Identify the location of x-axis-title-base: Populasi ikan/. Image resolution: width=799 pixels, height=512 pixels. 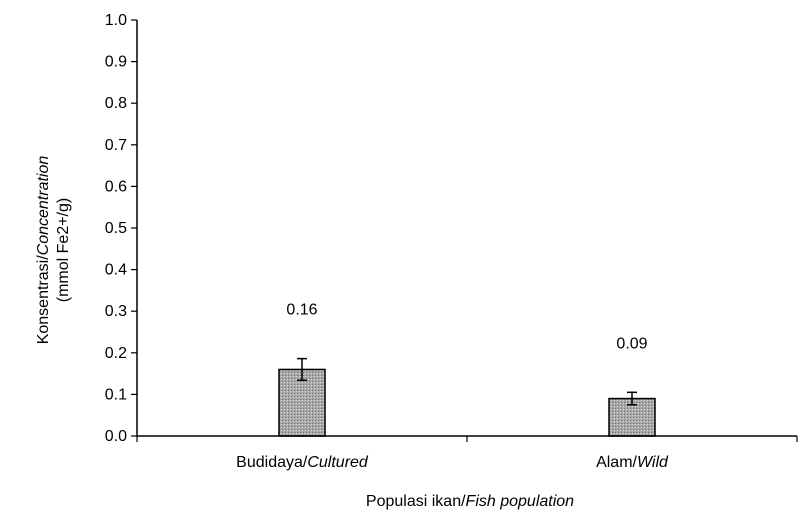
(416, 501).